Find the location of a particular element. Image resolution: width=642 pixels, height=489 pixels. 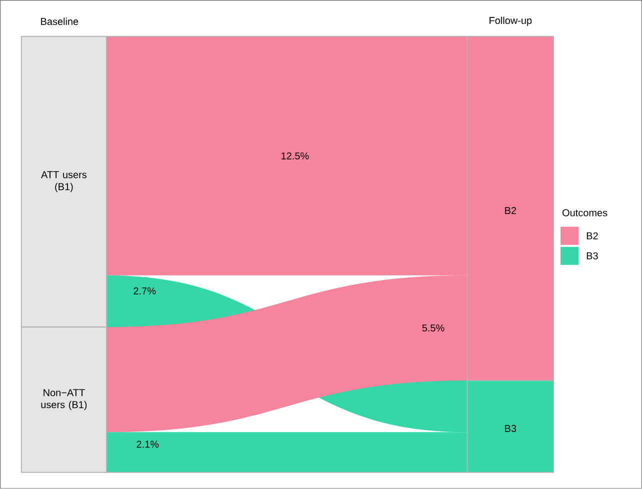

category-label: Non−ATT users (B1) is located at coordinates (64, 399).